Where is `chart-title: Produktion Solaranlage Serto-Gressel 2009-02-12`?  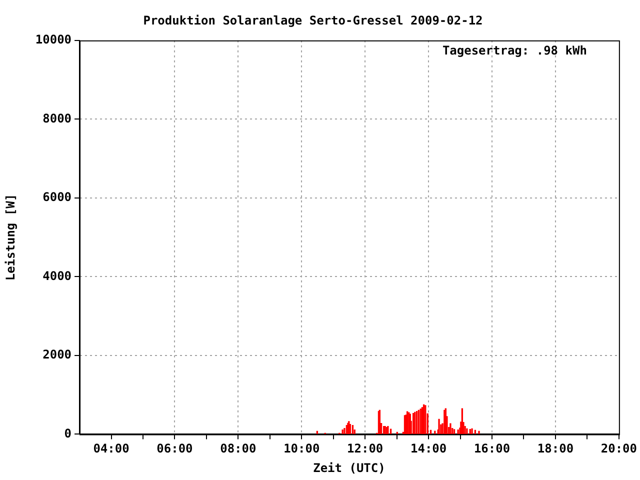 chart-title: Produktion Solaranlage Serto-Gressel 2009-02-12 is located at coordinates (313, 20).